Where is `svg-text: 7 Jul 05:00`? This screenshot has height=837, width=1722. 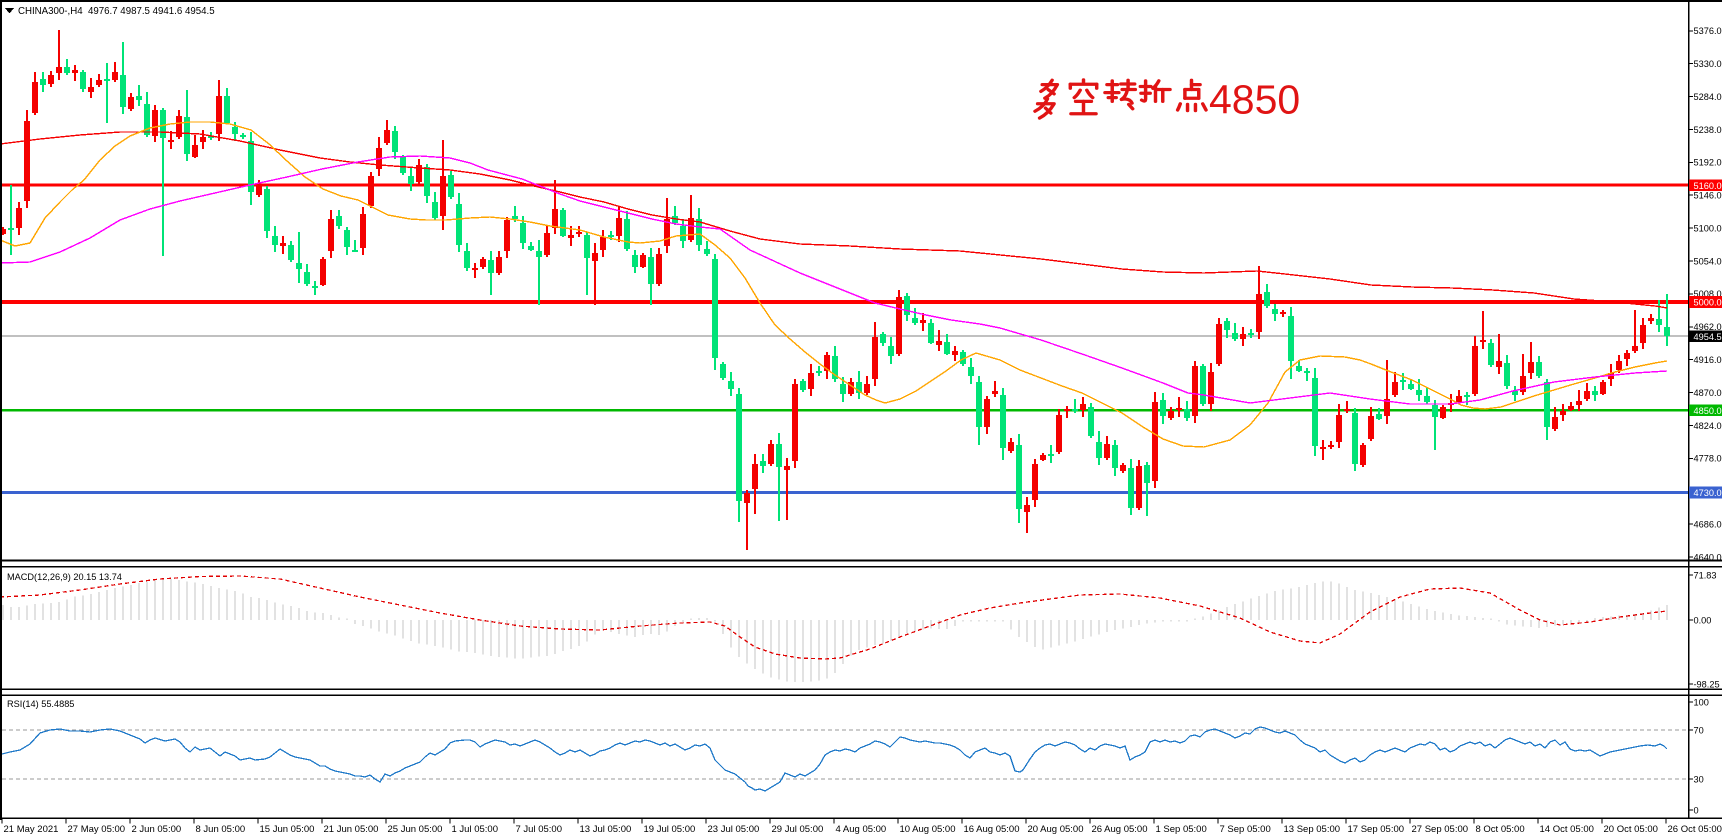 svg-text: 7 Jul 05:00 is located at coordinates (539, 829).